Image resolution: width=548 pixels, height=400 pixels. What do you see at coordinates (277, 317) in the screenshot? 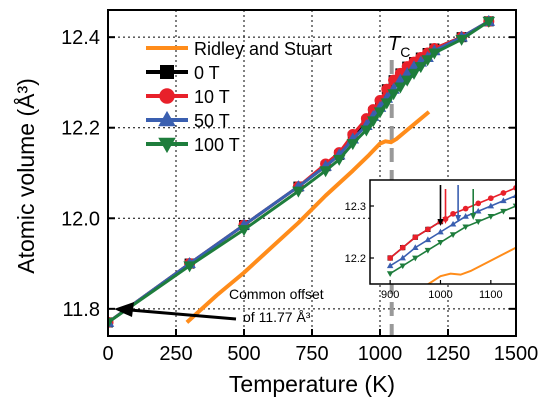
I see `annotation-line-2: of 11.77 Å³` at bounding box center [277, 317].